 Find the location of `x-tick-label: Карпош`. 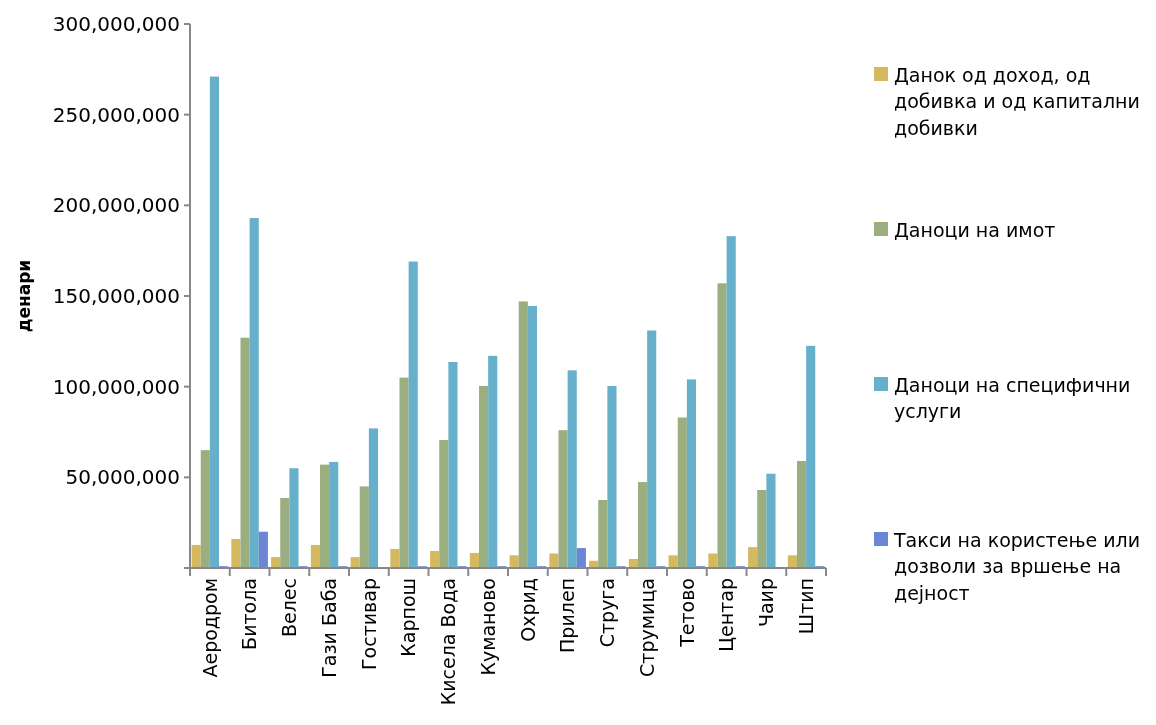

x-tick-label: Карпош is located at coordinates (408, 617).